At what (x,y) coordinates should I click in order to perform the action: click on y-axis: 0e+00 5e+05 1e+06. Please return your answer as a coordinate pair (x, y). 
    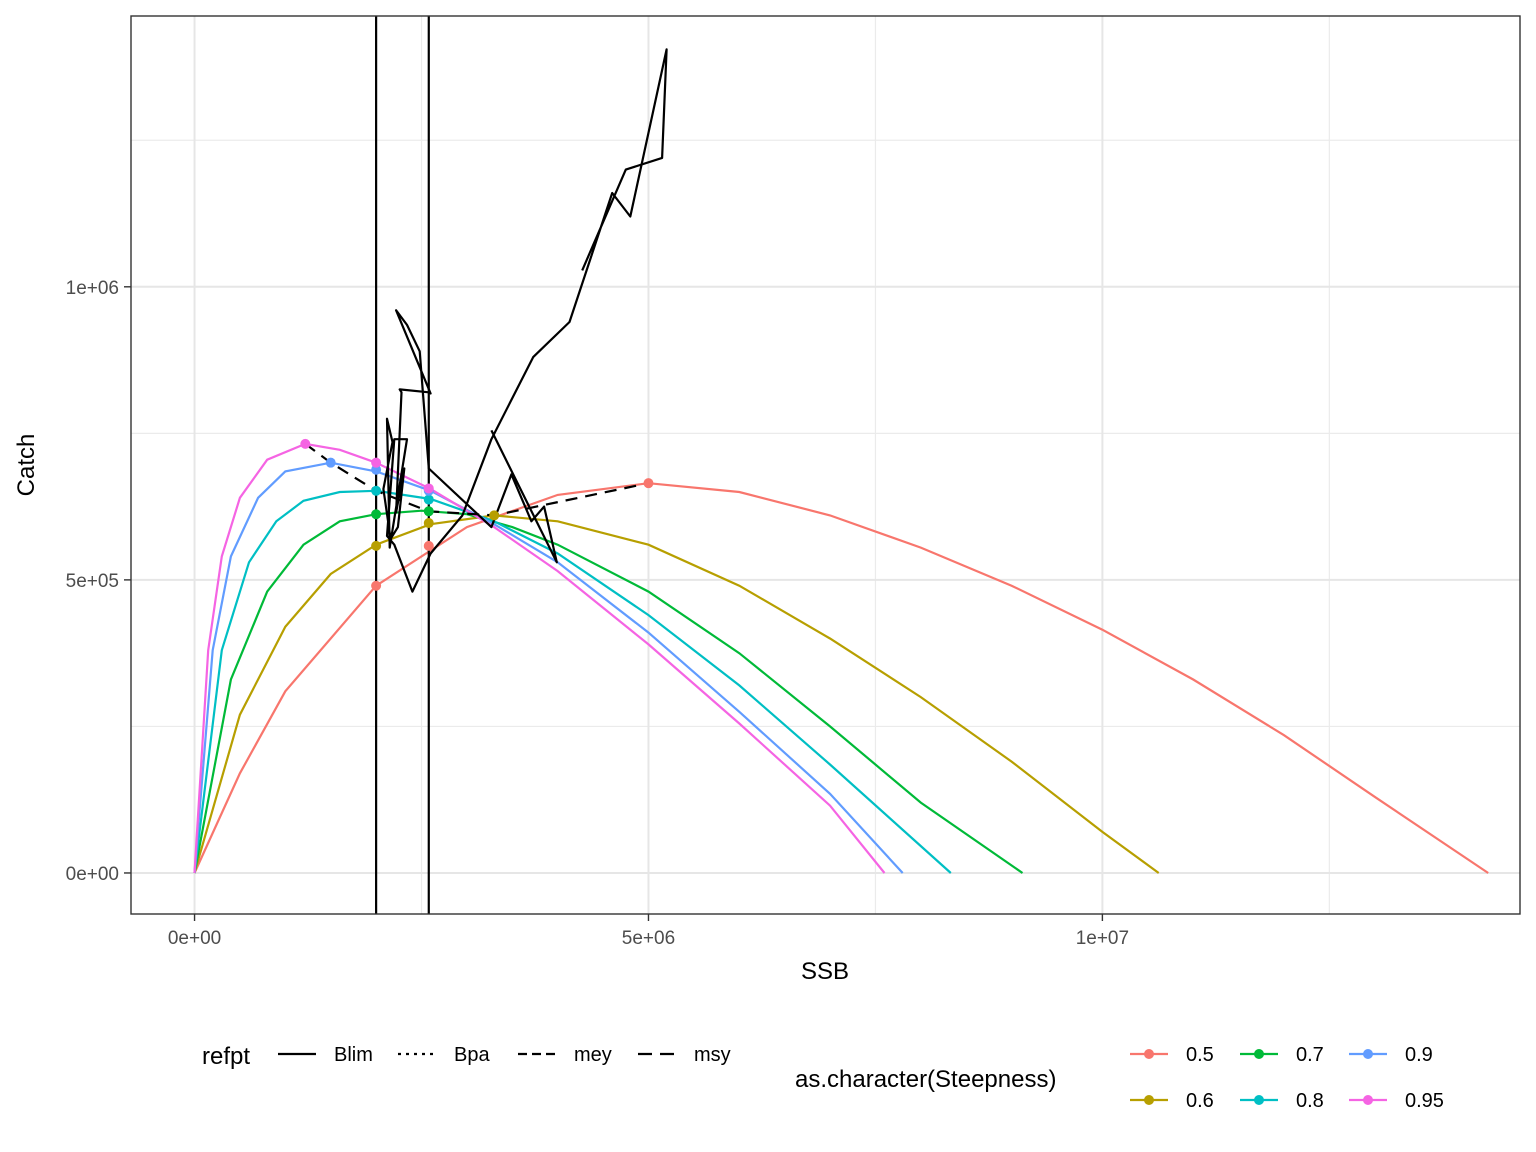
    Looking at the image, I should click on (98, 581).